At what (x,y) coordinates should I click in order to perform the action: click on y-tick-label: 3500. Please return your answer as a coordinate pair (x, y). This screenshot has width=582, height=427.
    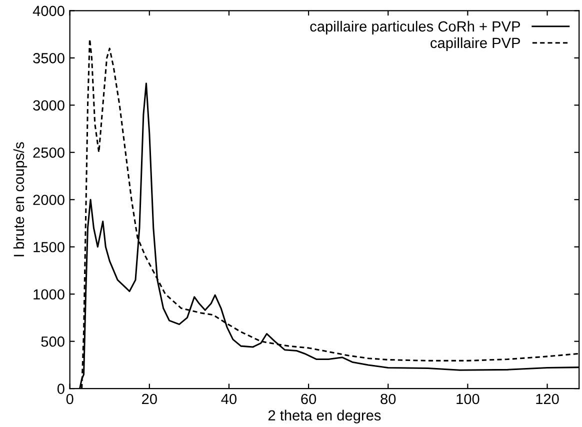
    Looking at the image, I should click on (48, 58).